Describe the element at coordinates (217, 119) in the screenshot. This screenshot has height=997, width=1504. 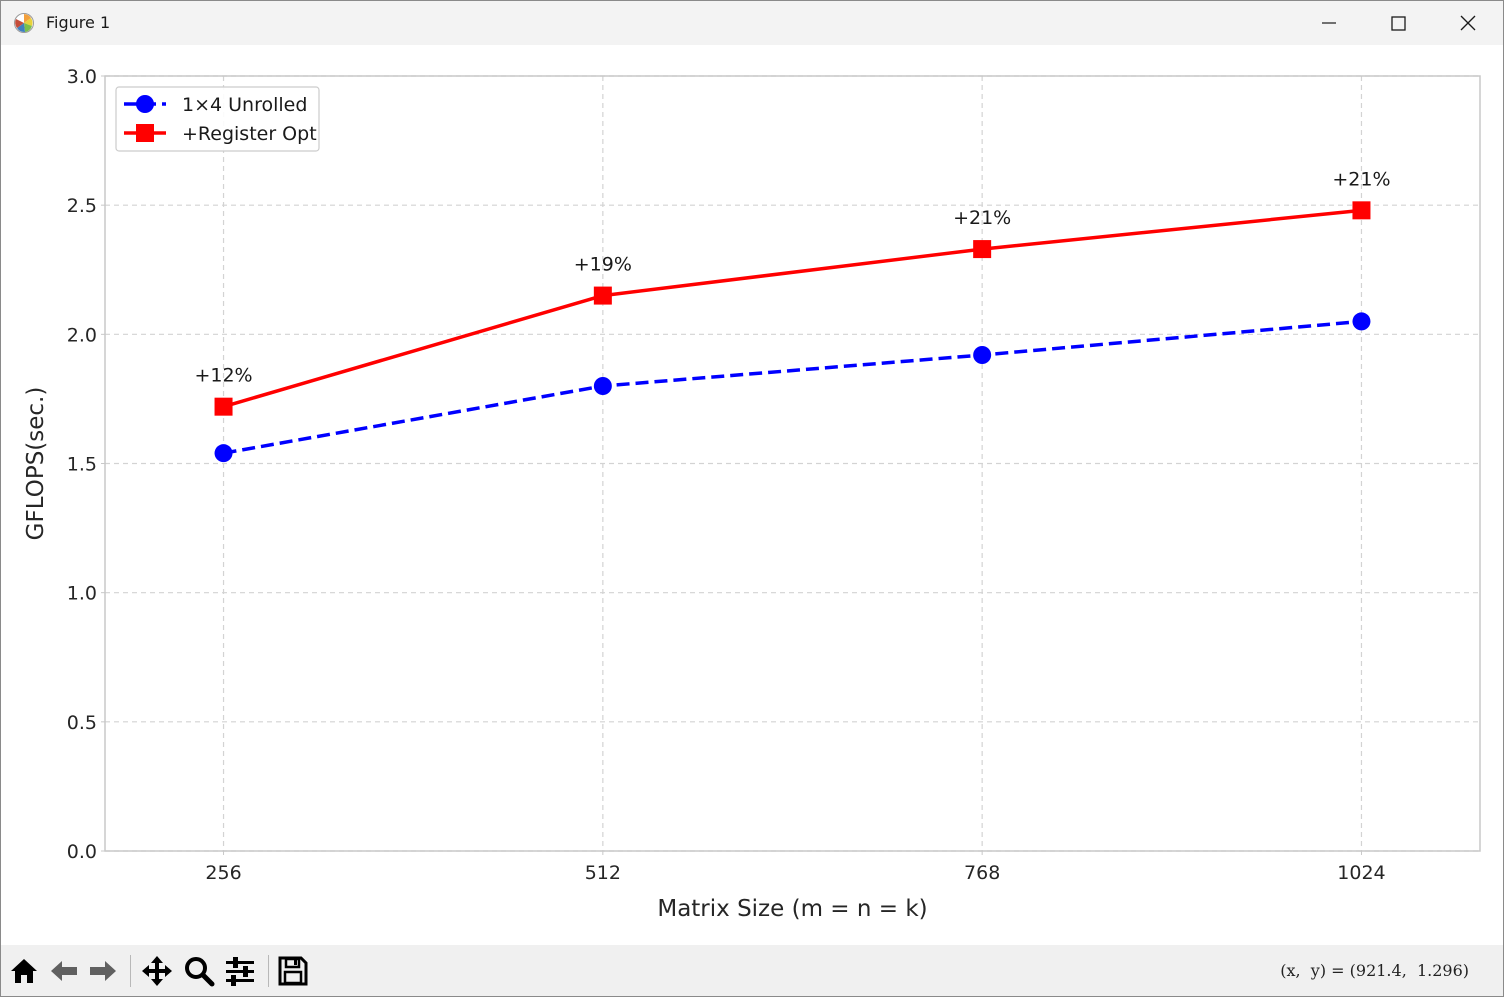
I see `legend-box` at that location.